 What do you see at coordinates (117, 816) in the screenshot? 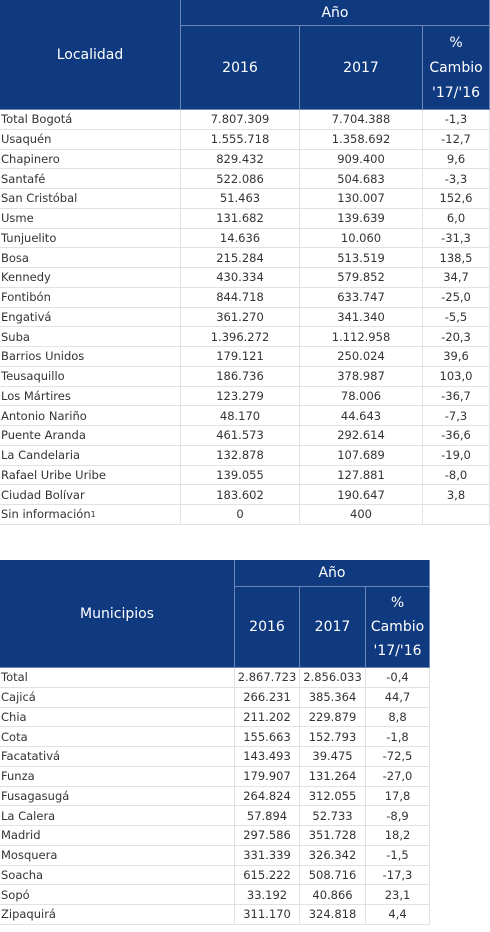
I see `row-label: La Calera` at bounding box center [117, 816].